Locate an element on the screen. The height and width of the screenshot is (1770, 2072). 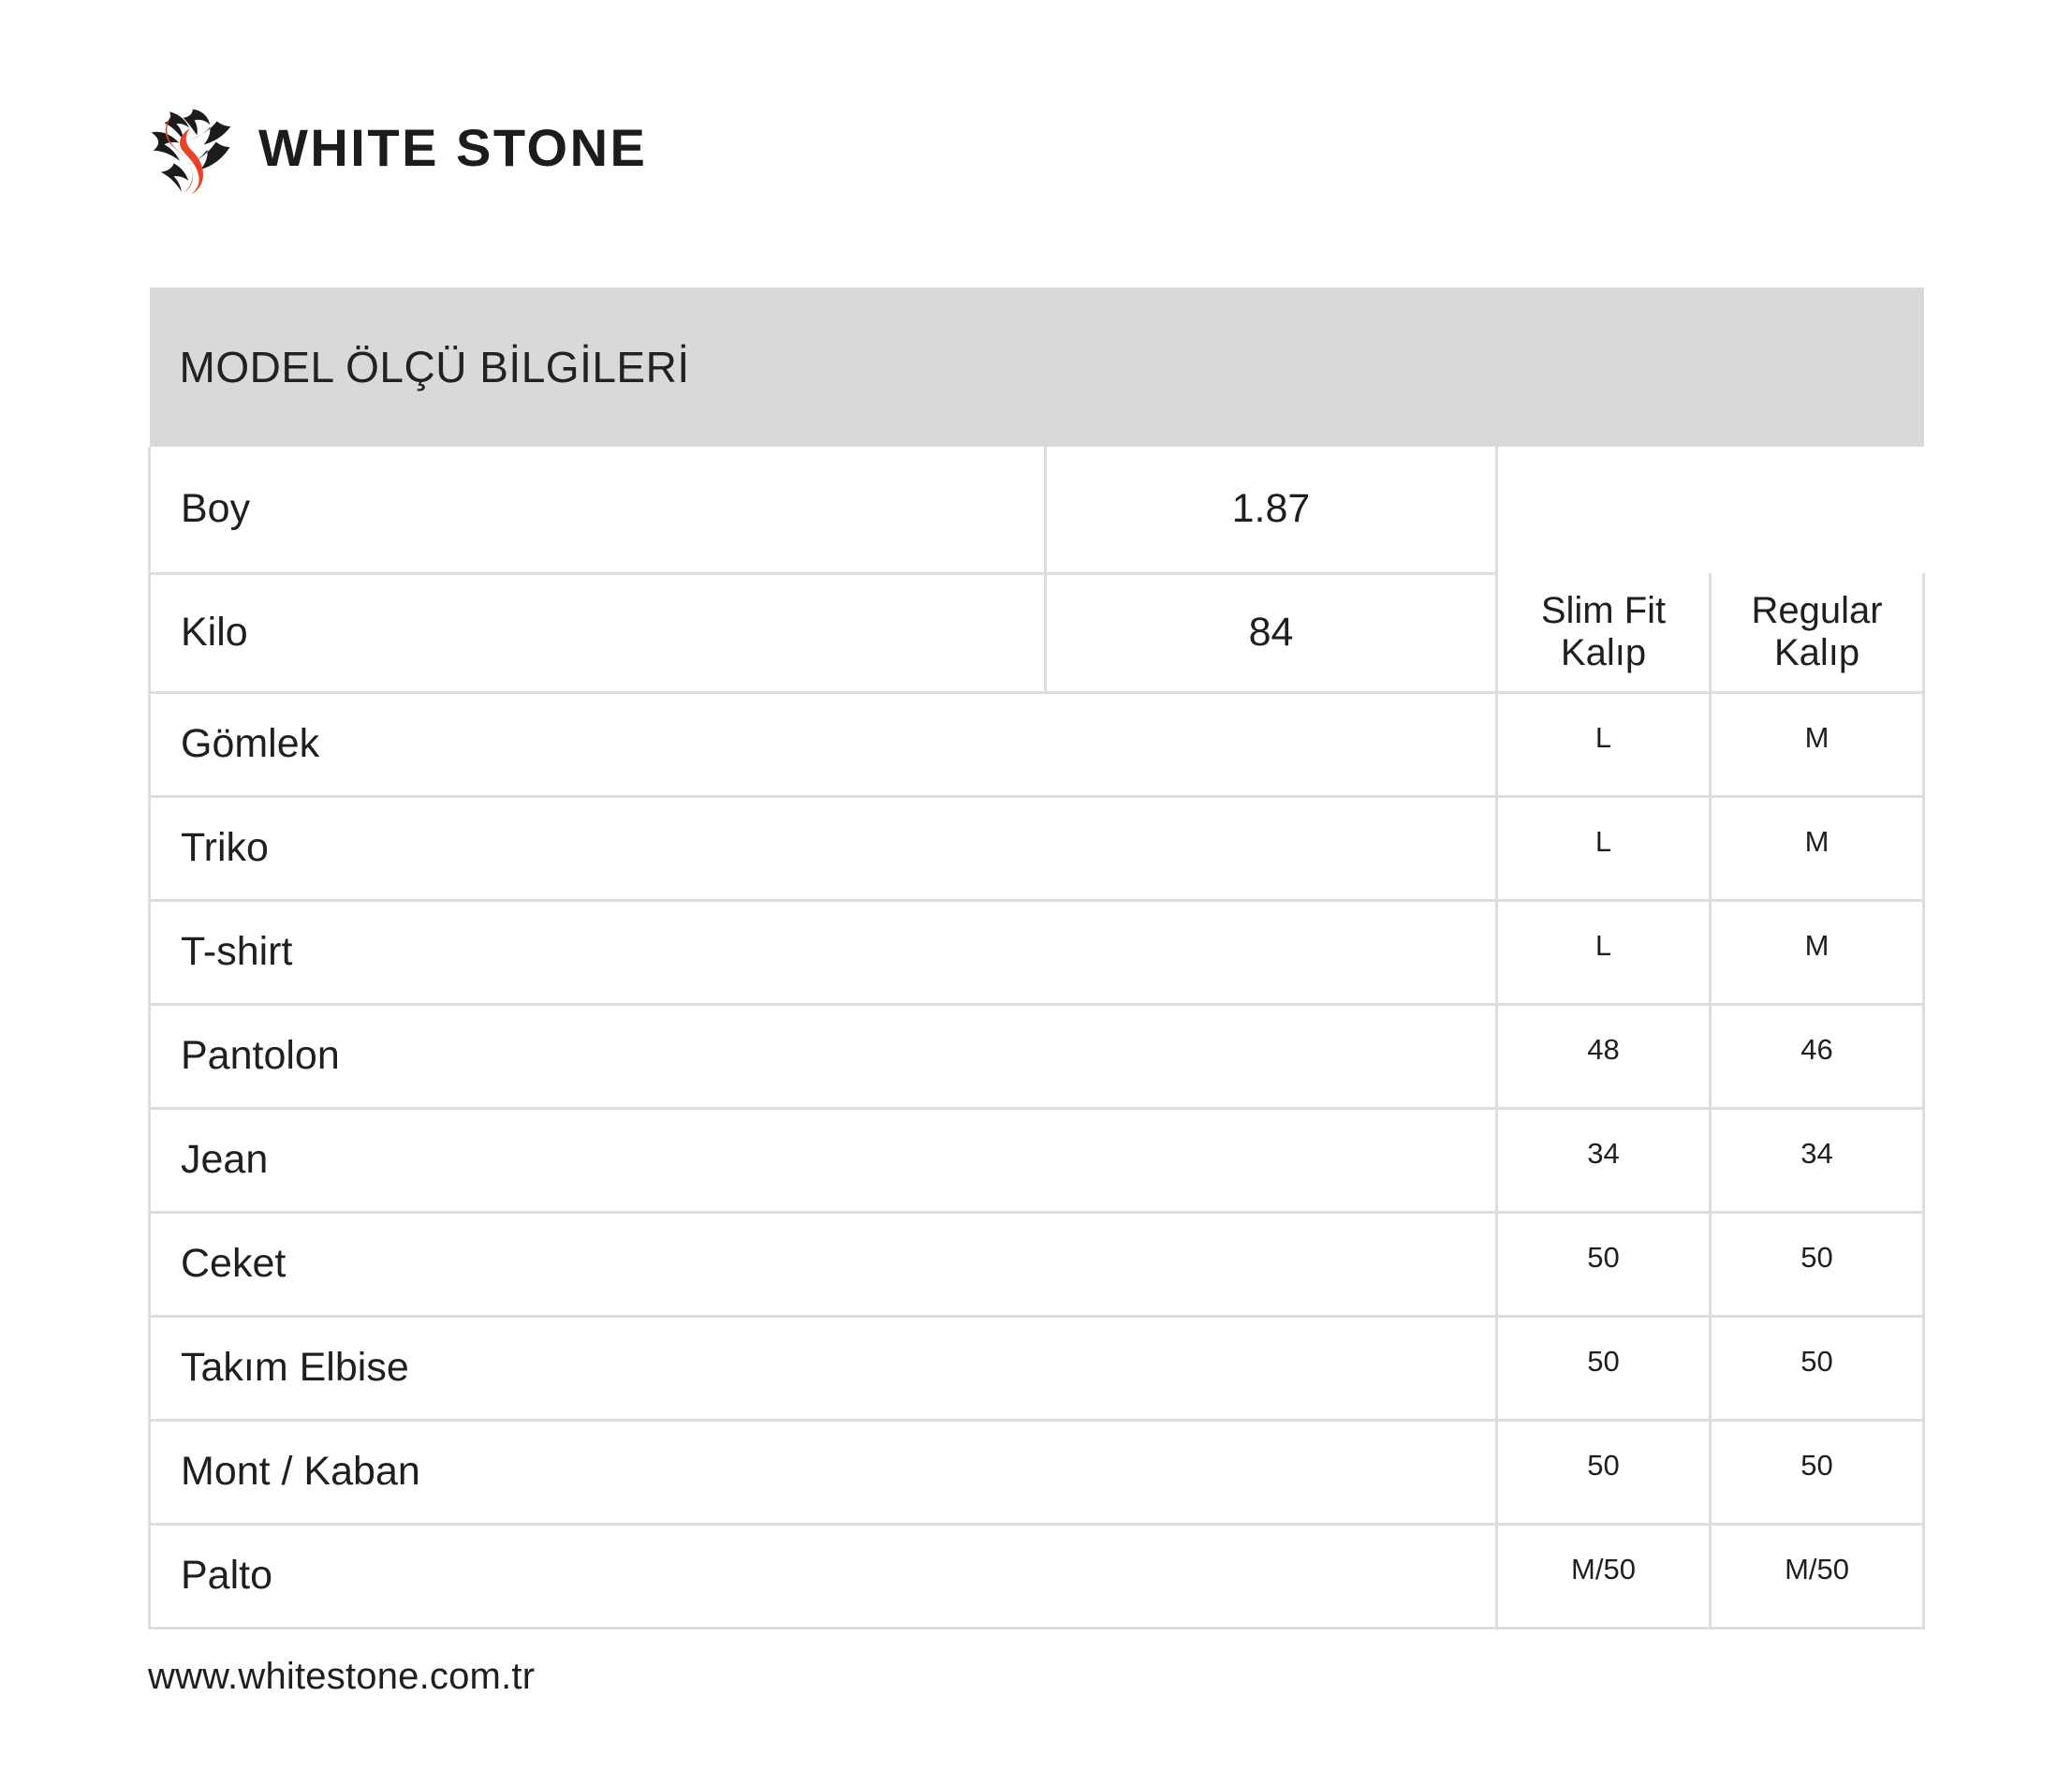
table-title: MODEL ÖLÇÜ BİLGİLERİ is located at coordinates (1036, 367).